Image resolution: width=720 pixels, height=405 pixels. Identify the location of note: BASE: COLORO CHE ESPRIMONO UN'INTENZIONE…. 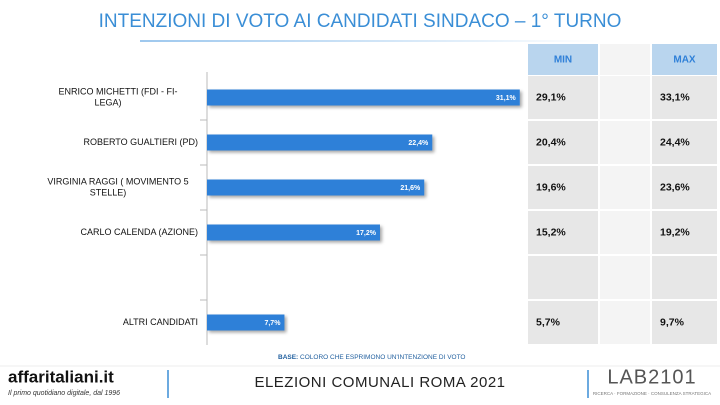
(372, 357).